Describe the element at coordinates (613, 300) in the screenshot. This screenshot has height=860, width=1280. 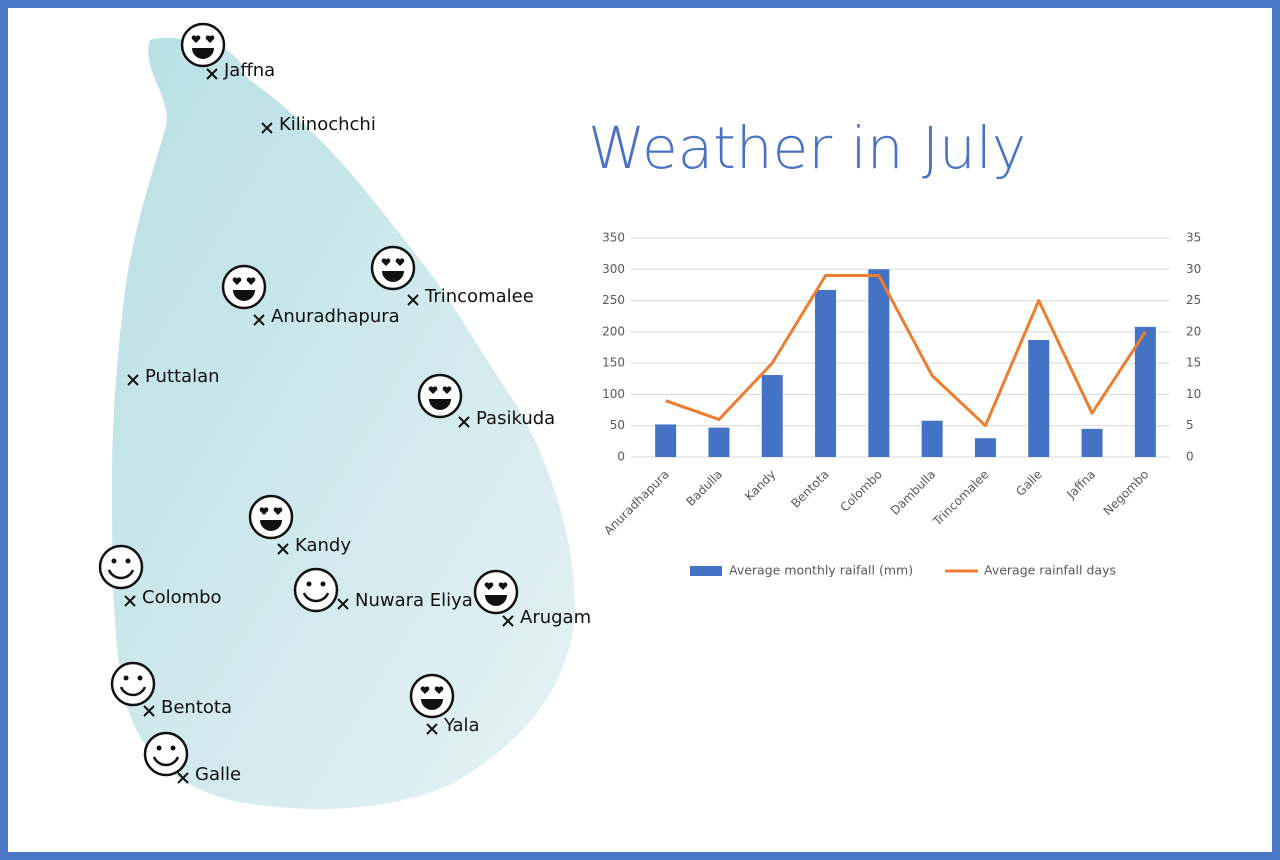
I see `y-tick-label: 250` at that location.